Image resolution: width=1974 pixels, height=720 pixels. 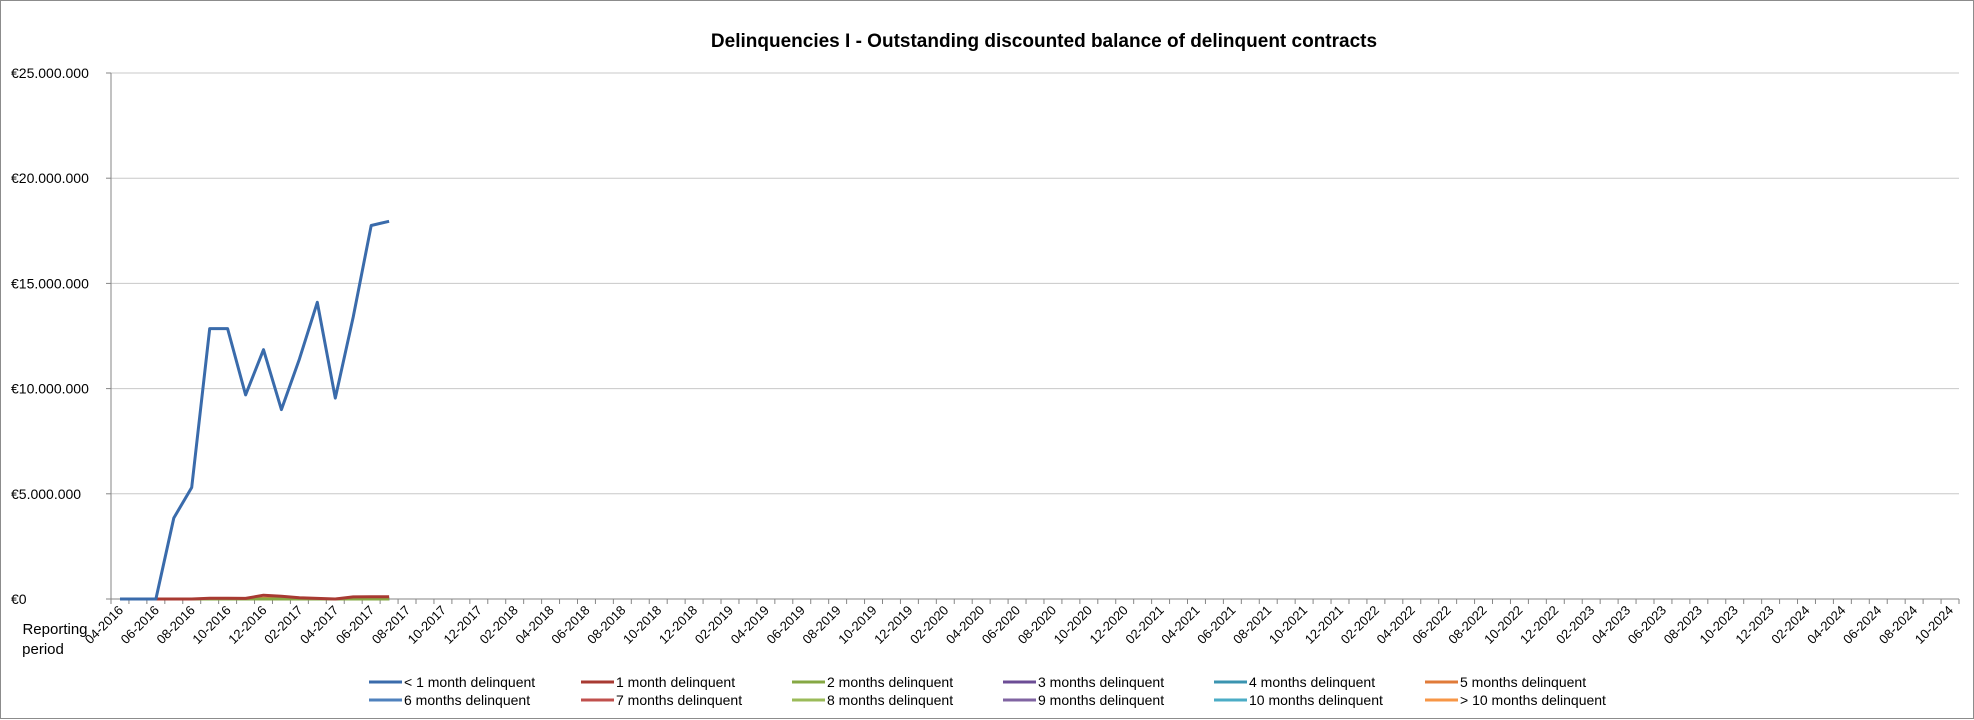 What do you see at coordinates (675, 682) in the screenshot?
I see `legend-label: 1 month delinquent` at bounding box center [675, 682].